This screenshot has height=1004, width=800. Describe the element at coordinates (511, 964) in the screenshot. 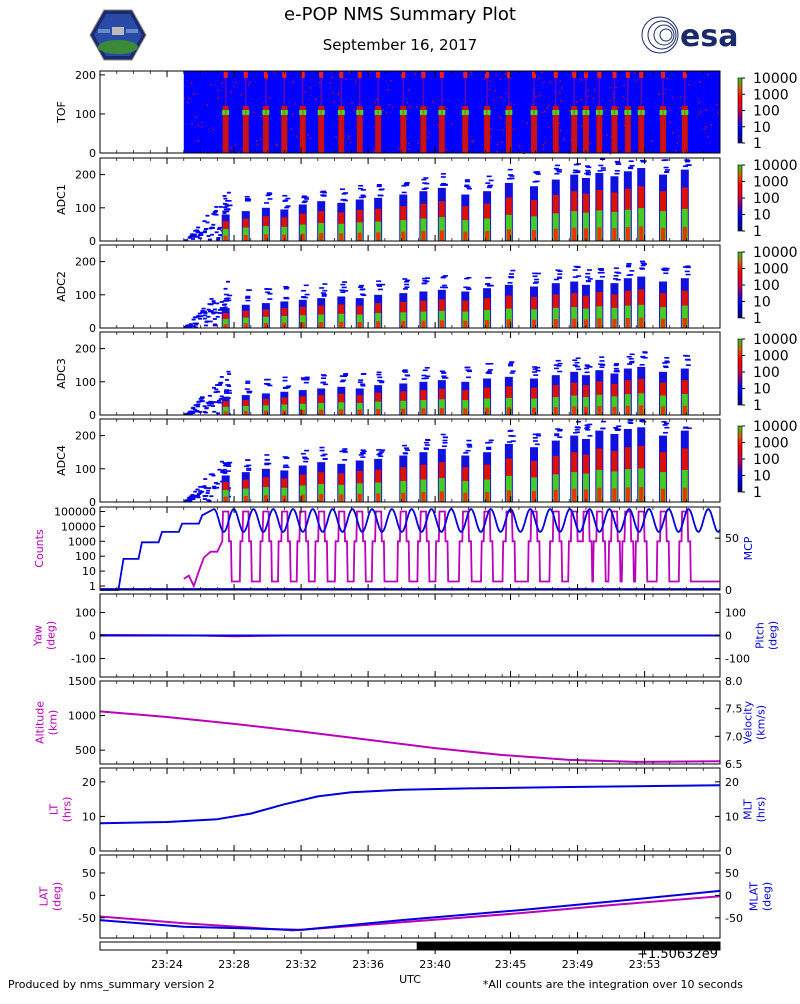

I see `x-tick-label: 23:45` at that location.